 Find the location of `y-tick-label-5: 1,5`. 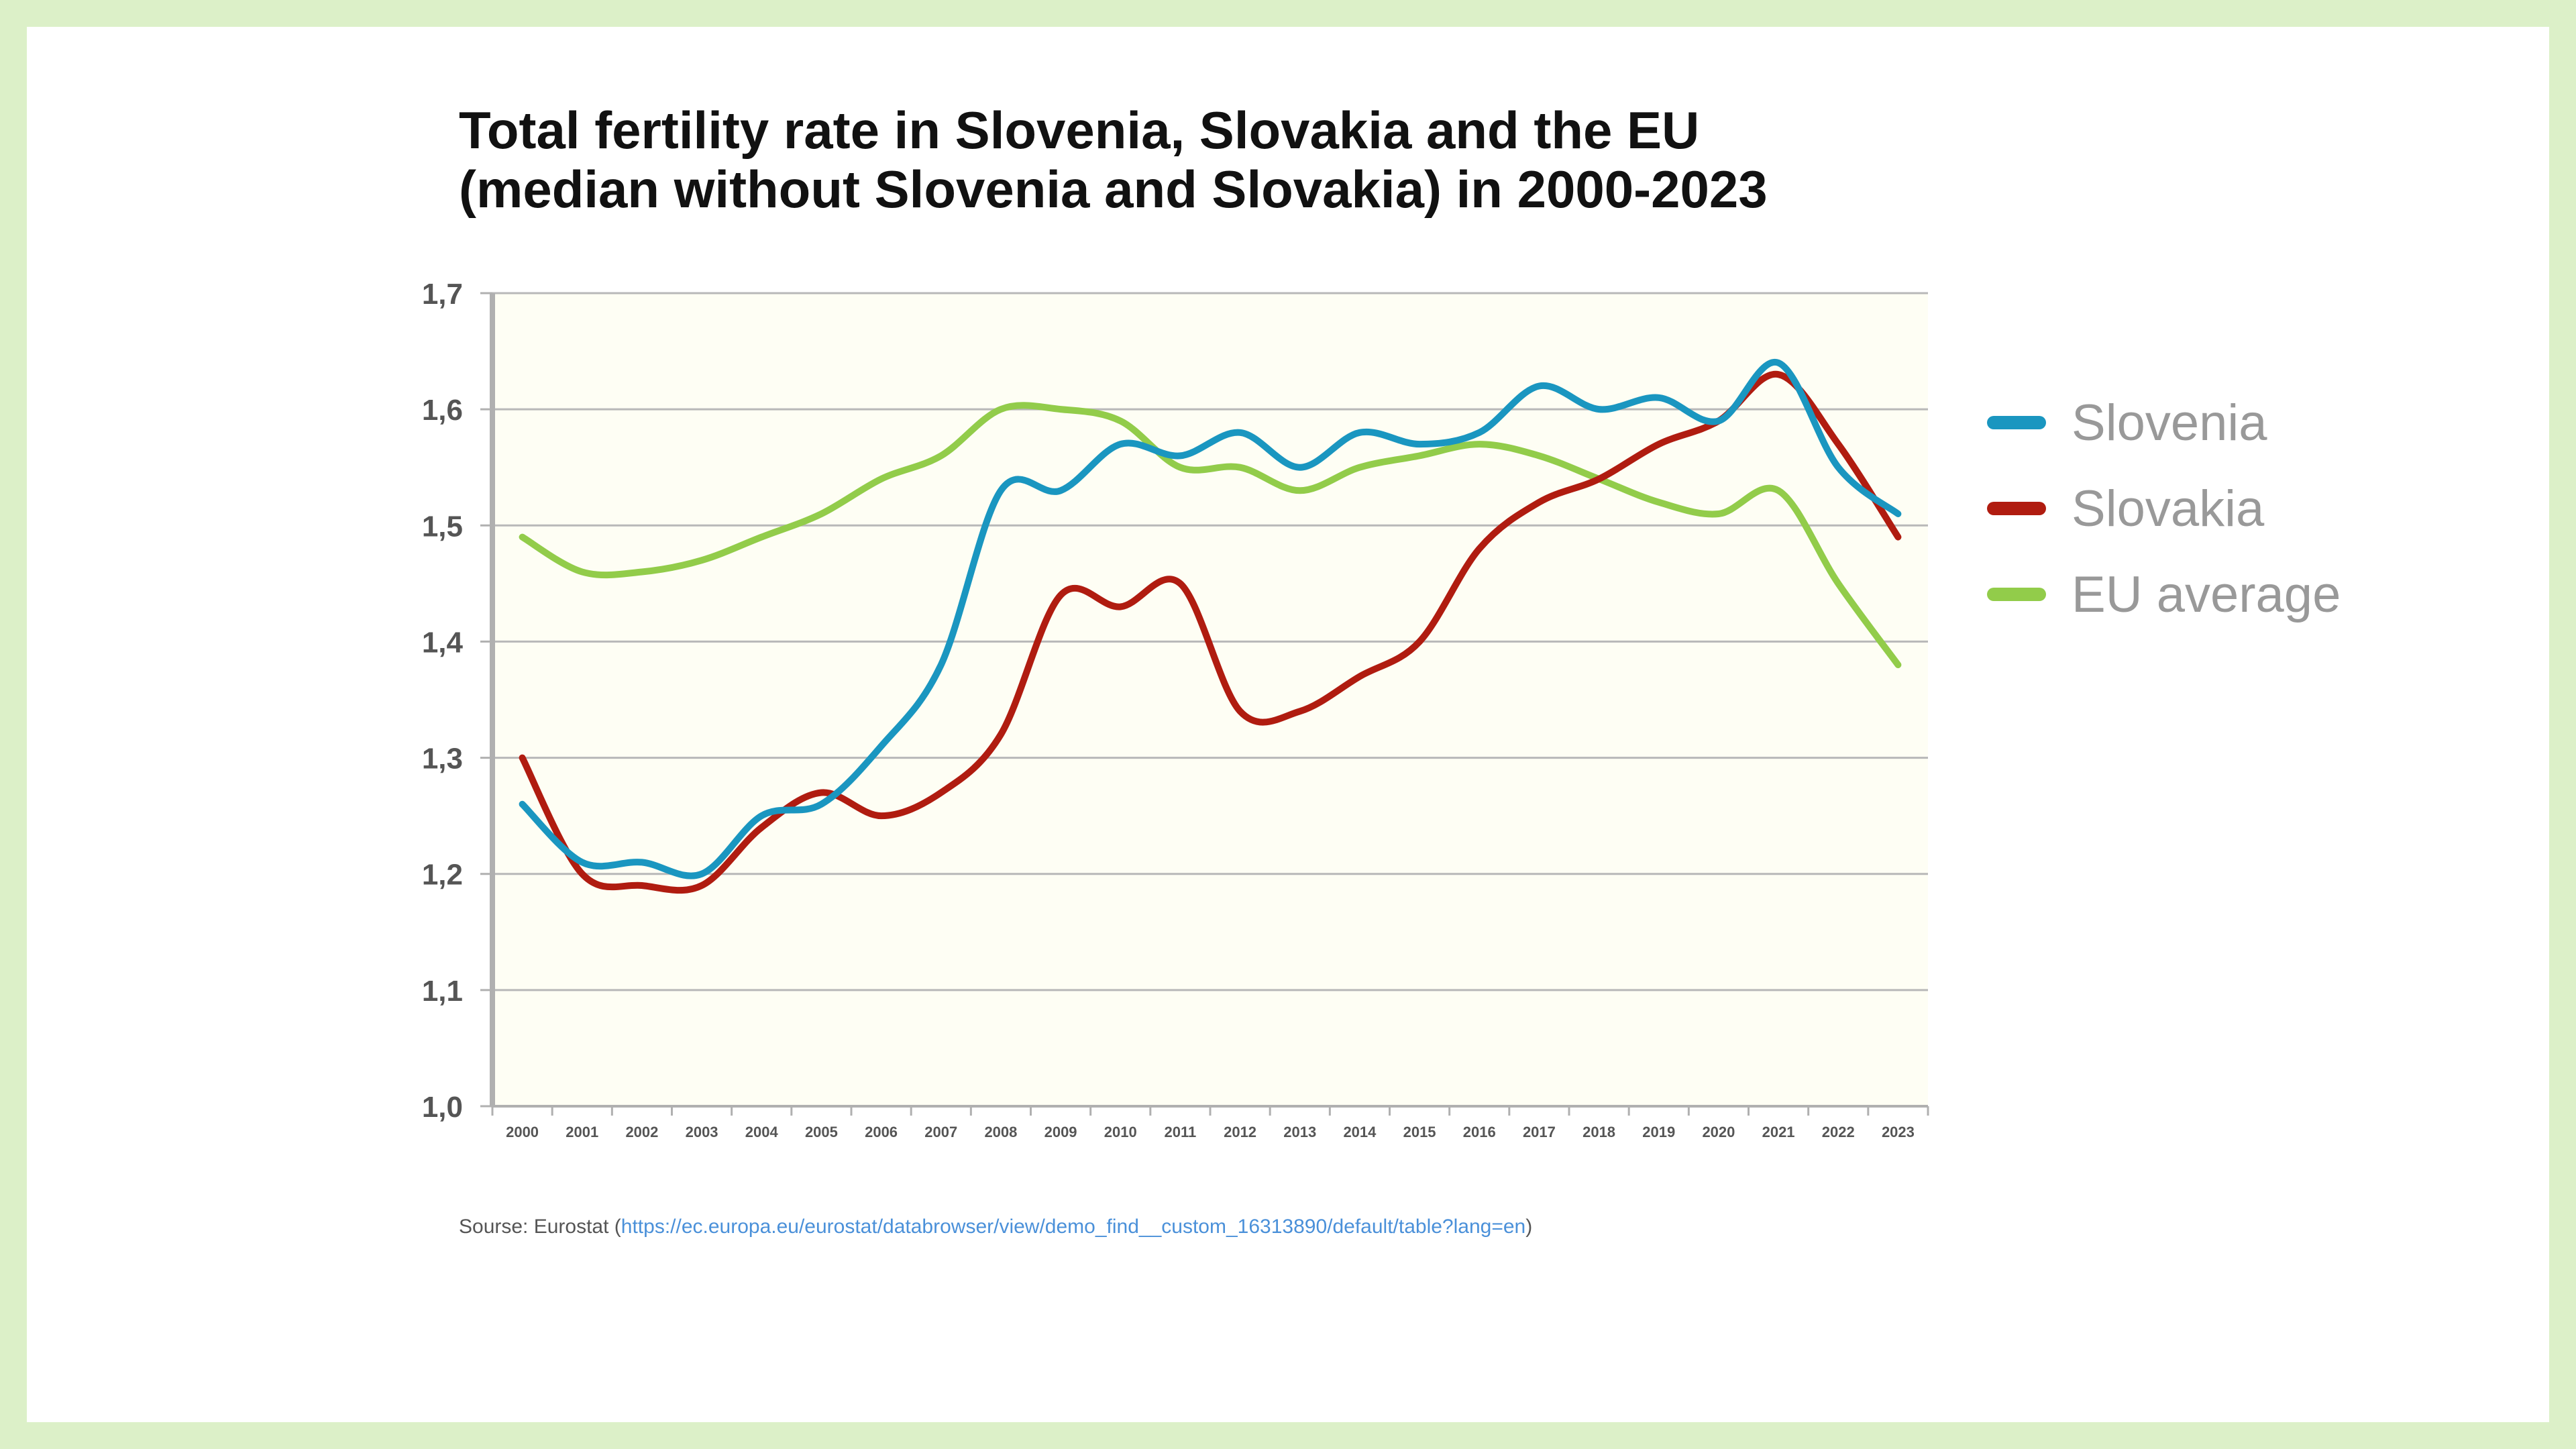

y-tick-label-5: 1,5 is located at coordinates (442, 526).